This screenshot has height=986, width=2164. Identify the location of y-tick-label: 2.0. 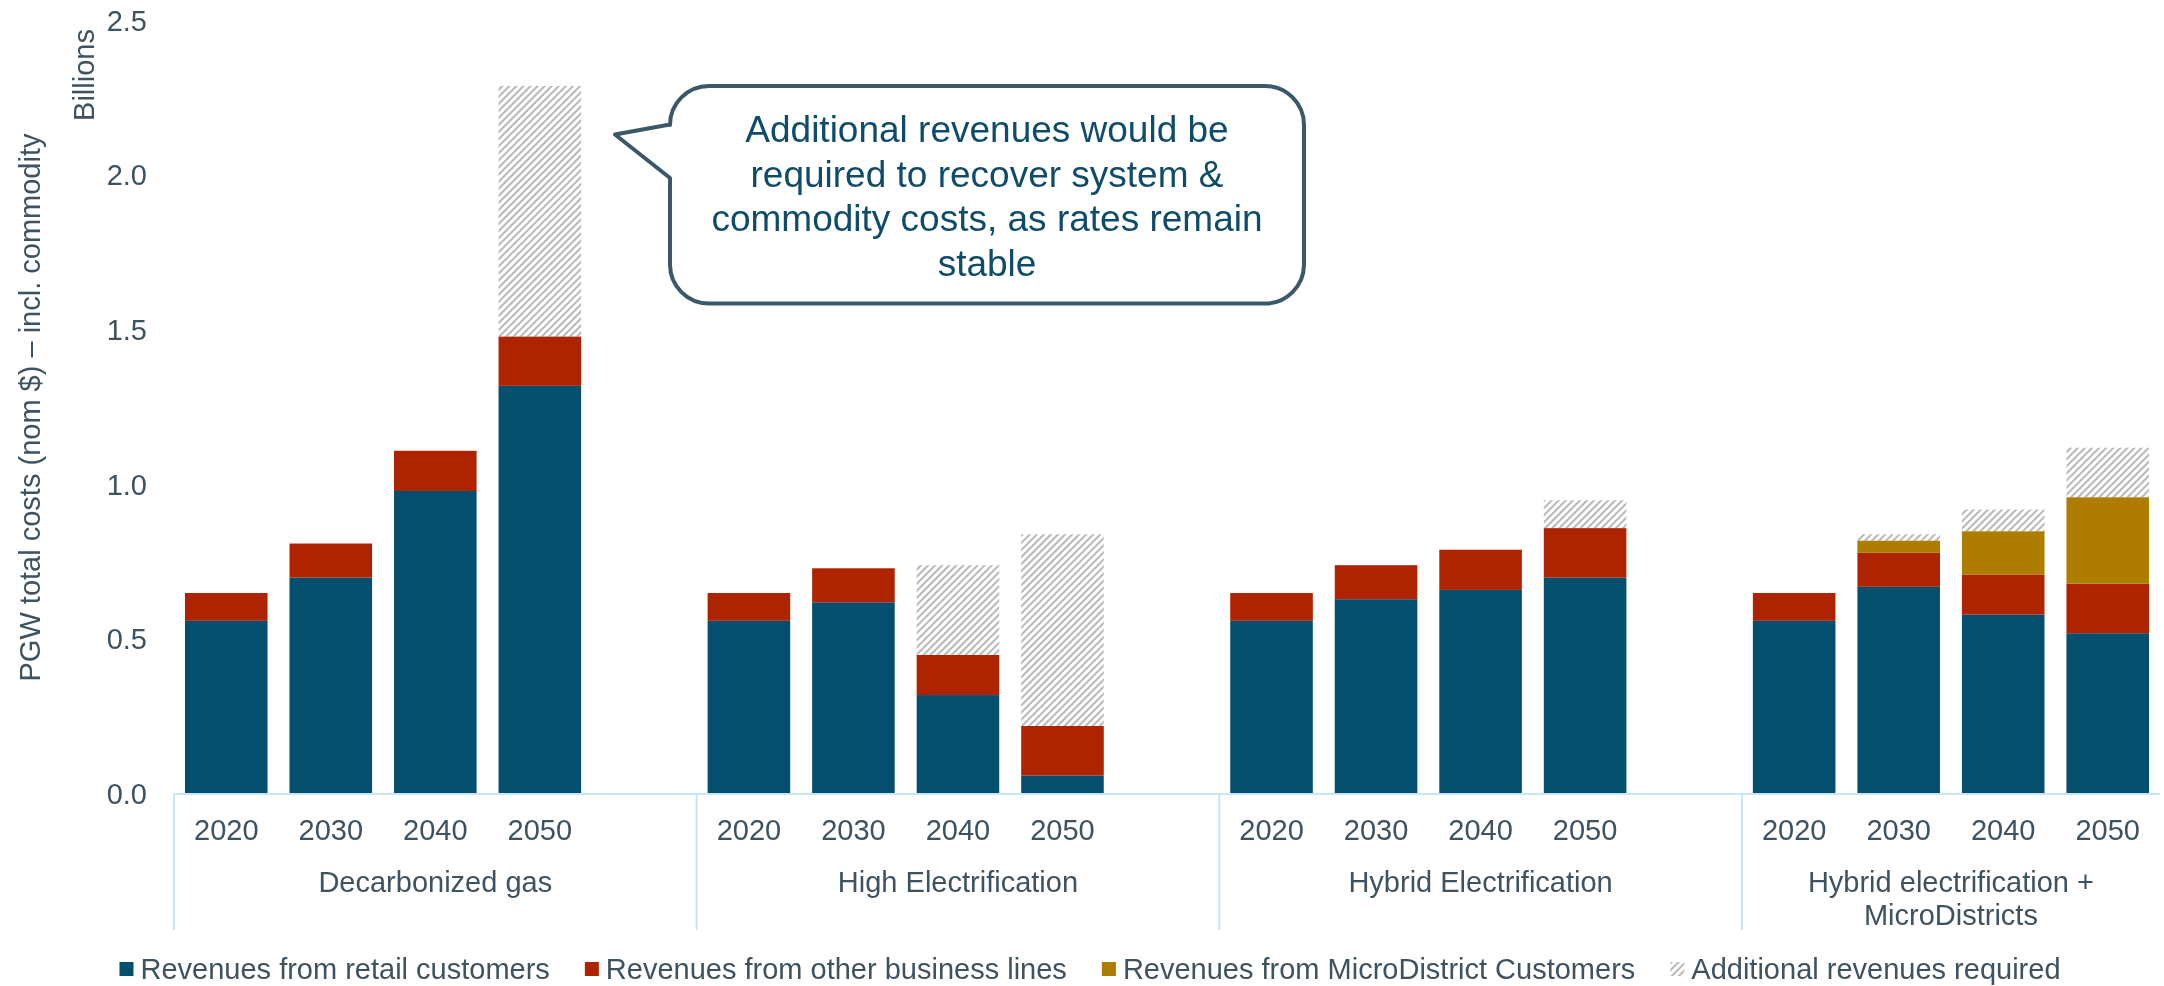
(126, 175).